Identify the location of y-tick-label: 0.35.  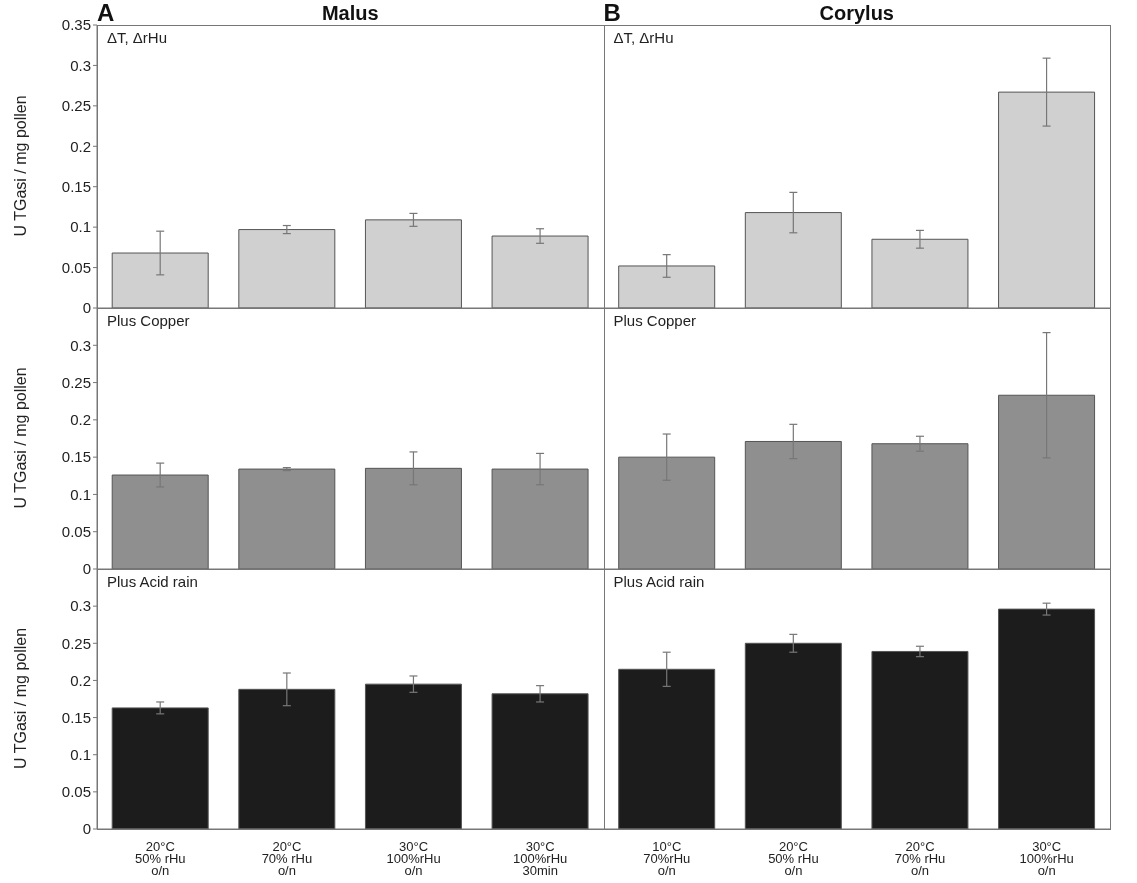
(76, 25).